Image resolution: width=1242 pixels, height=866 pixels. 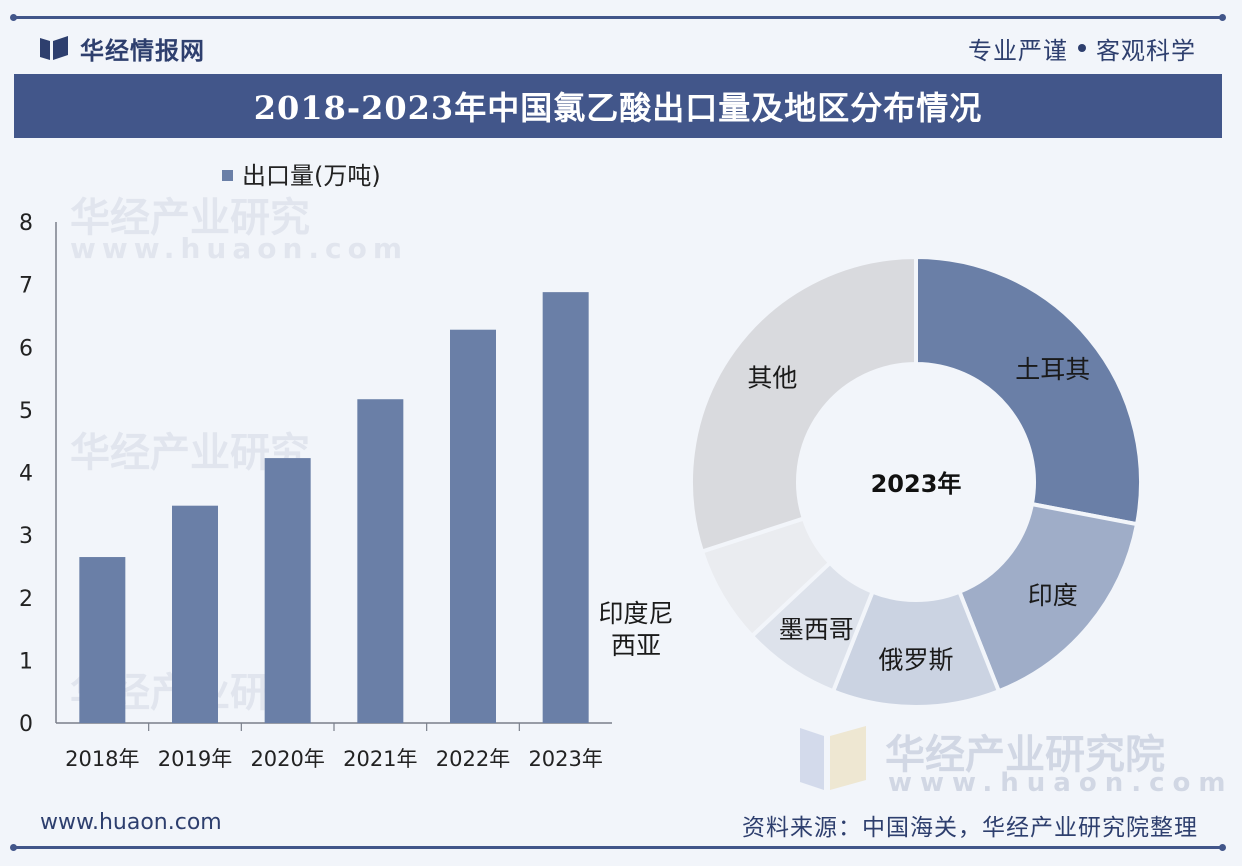 I want to click on pie-center-label: 2023年, so click(x=916, y=484).